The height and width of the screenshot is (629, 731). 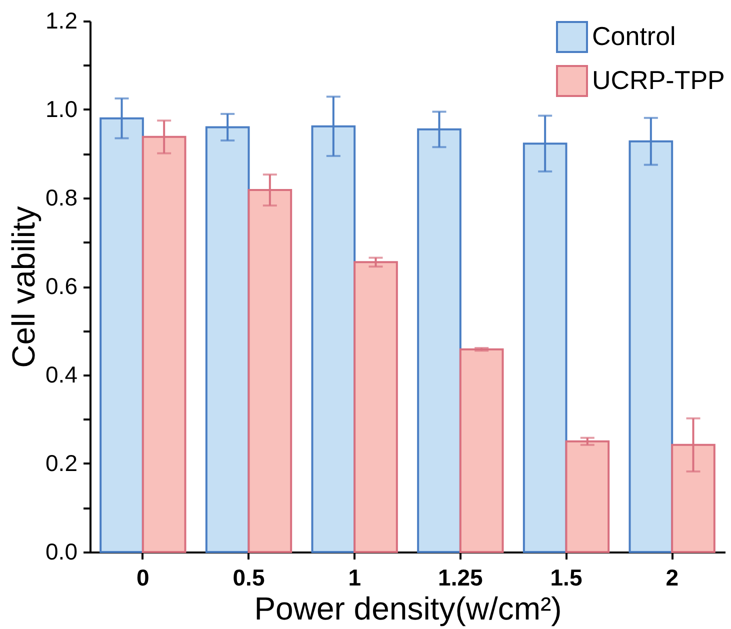 What do you see at coordinates (634, 36) in the screenshot?
I see `legend-label: Control` at bounding box center [634, 36].